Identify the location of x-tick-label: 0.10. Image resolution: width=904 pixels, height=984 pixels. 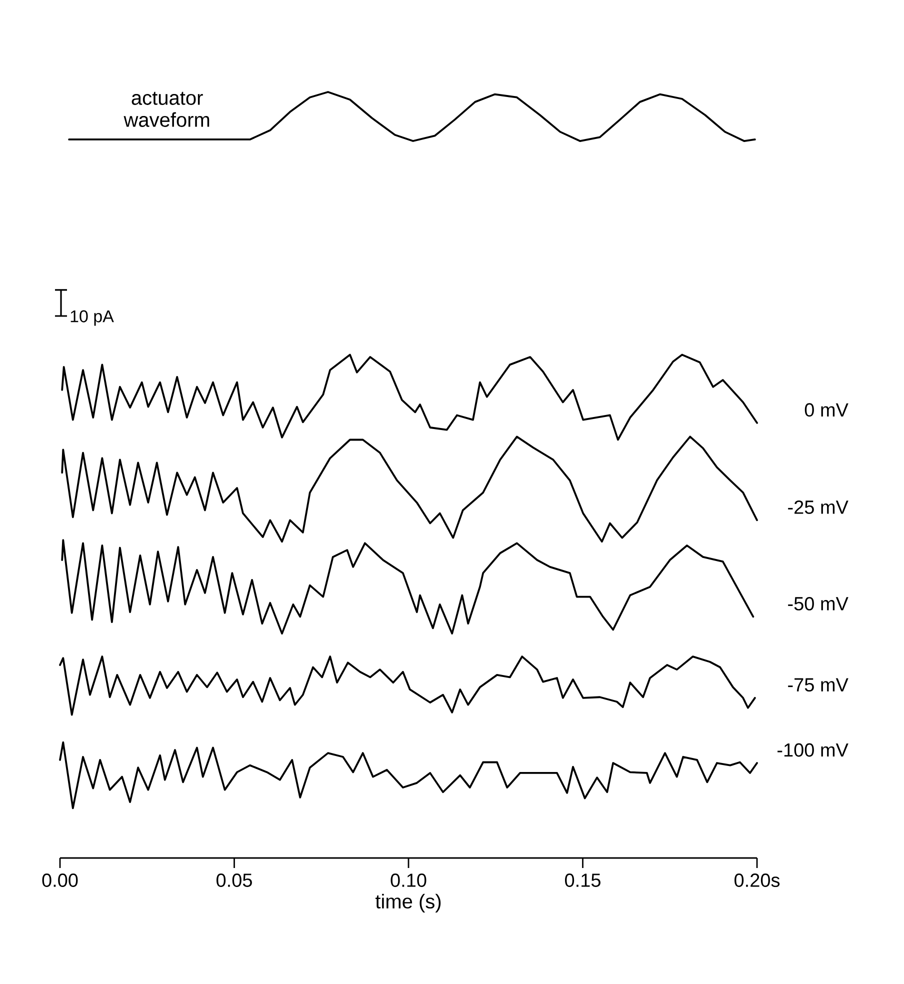
(408, 880).